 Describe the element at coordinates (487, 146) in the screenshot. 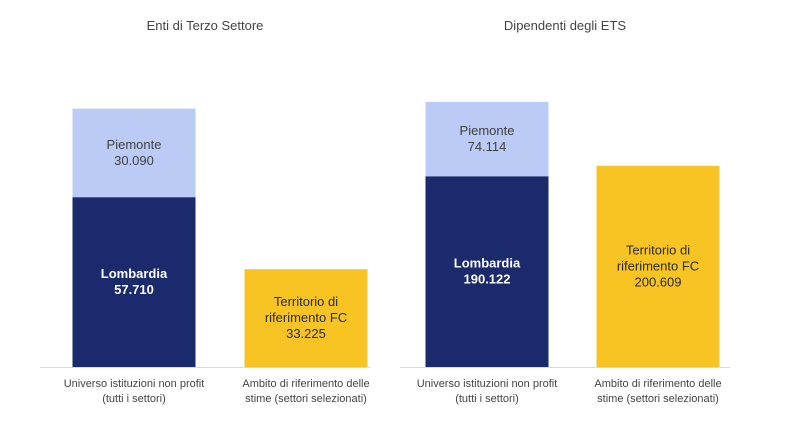

I see `data-label: 74.114` at that location.